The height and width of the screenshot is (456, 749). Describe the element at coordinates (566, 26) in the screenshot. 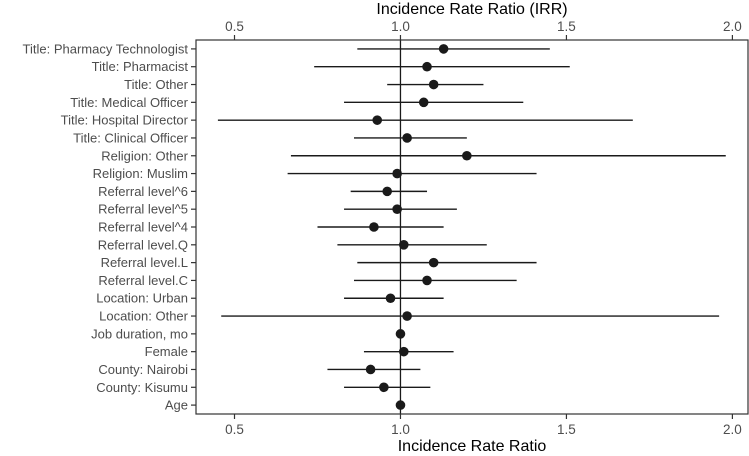

I see `top-tick-label: 1.5` at that location.